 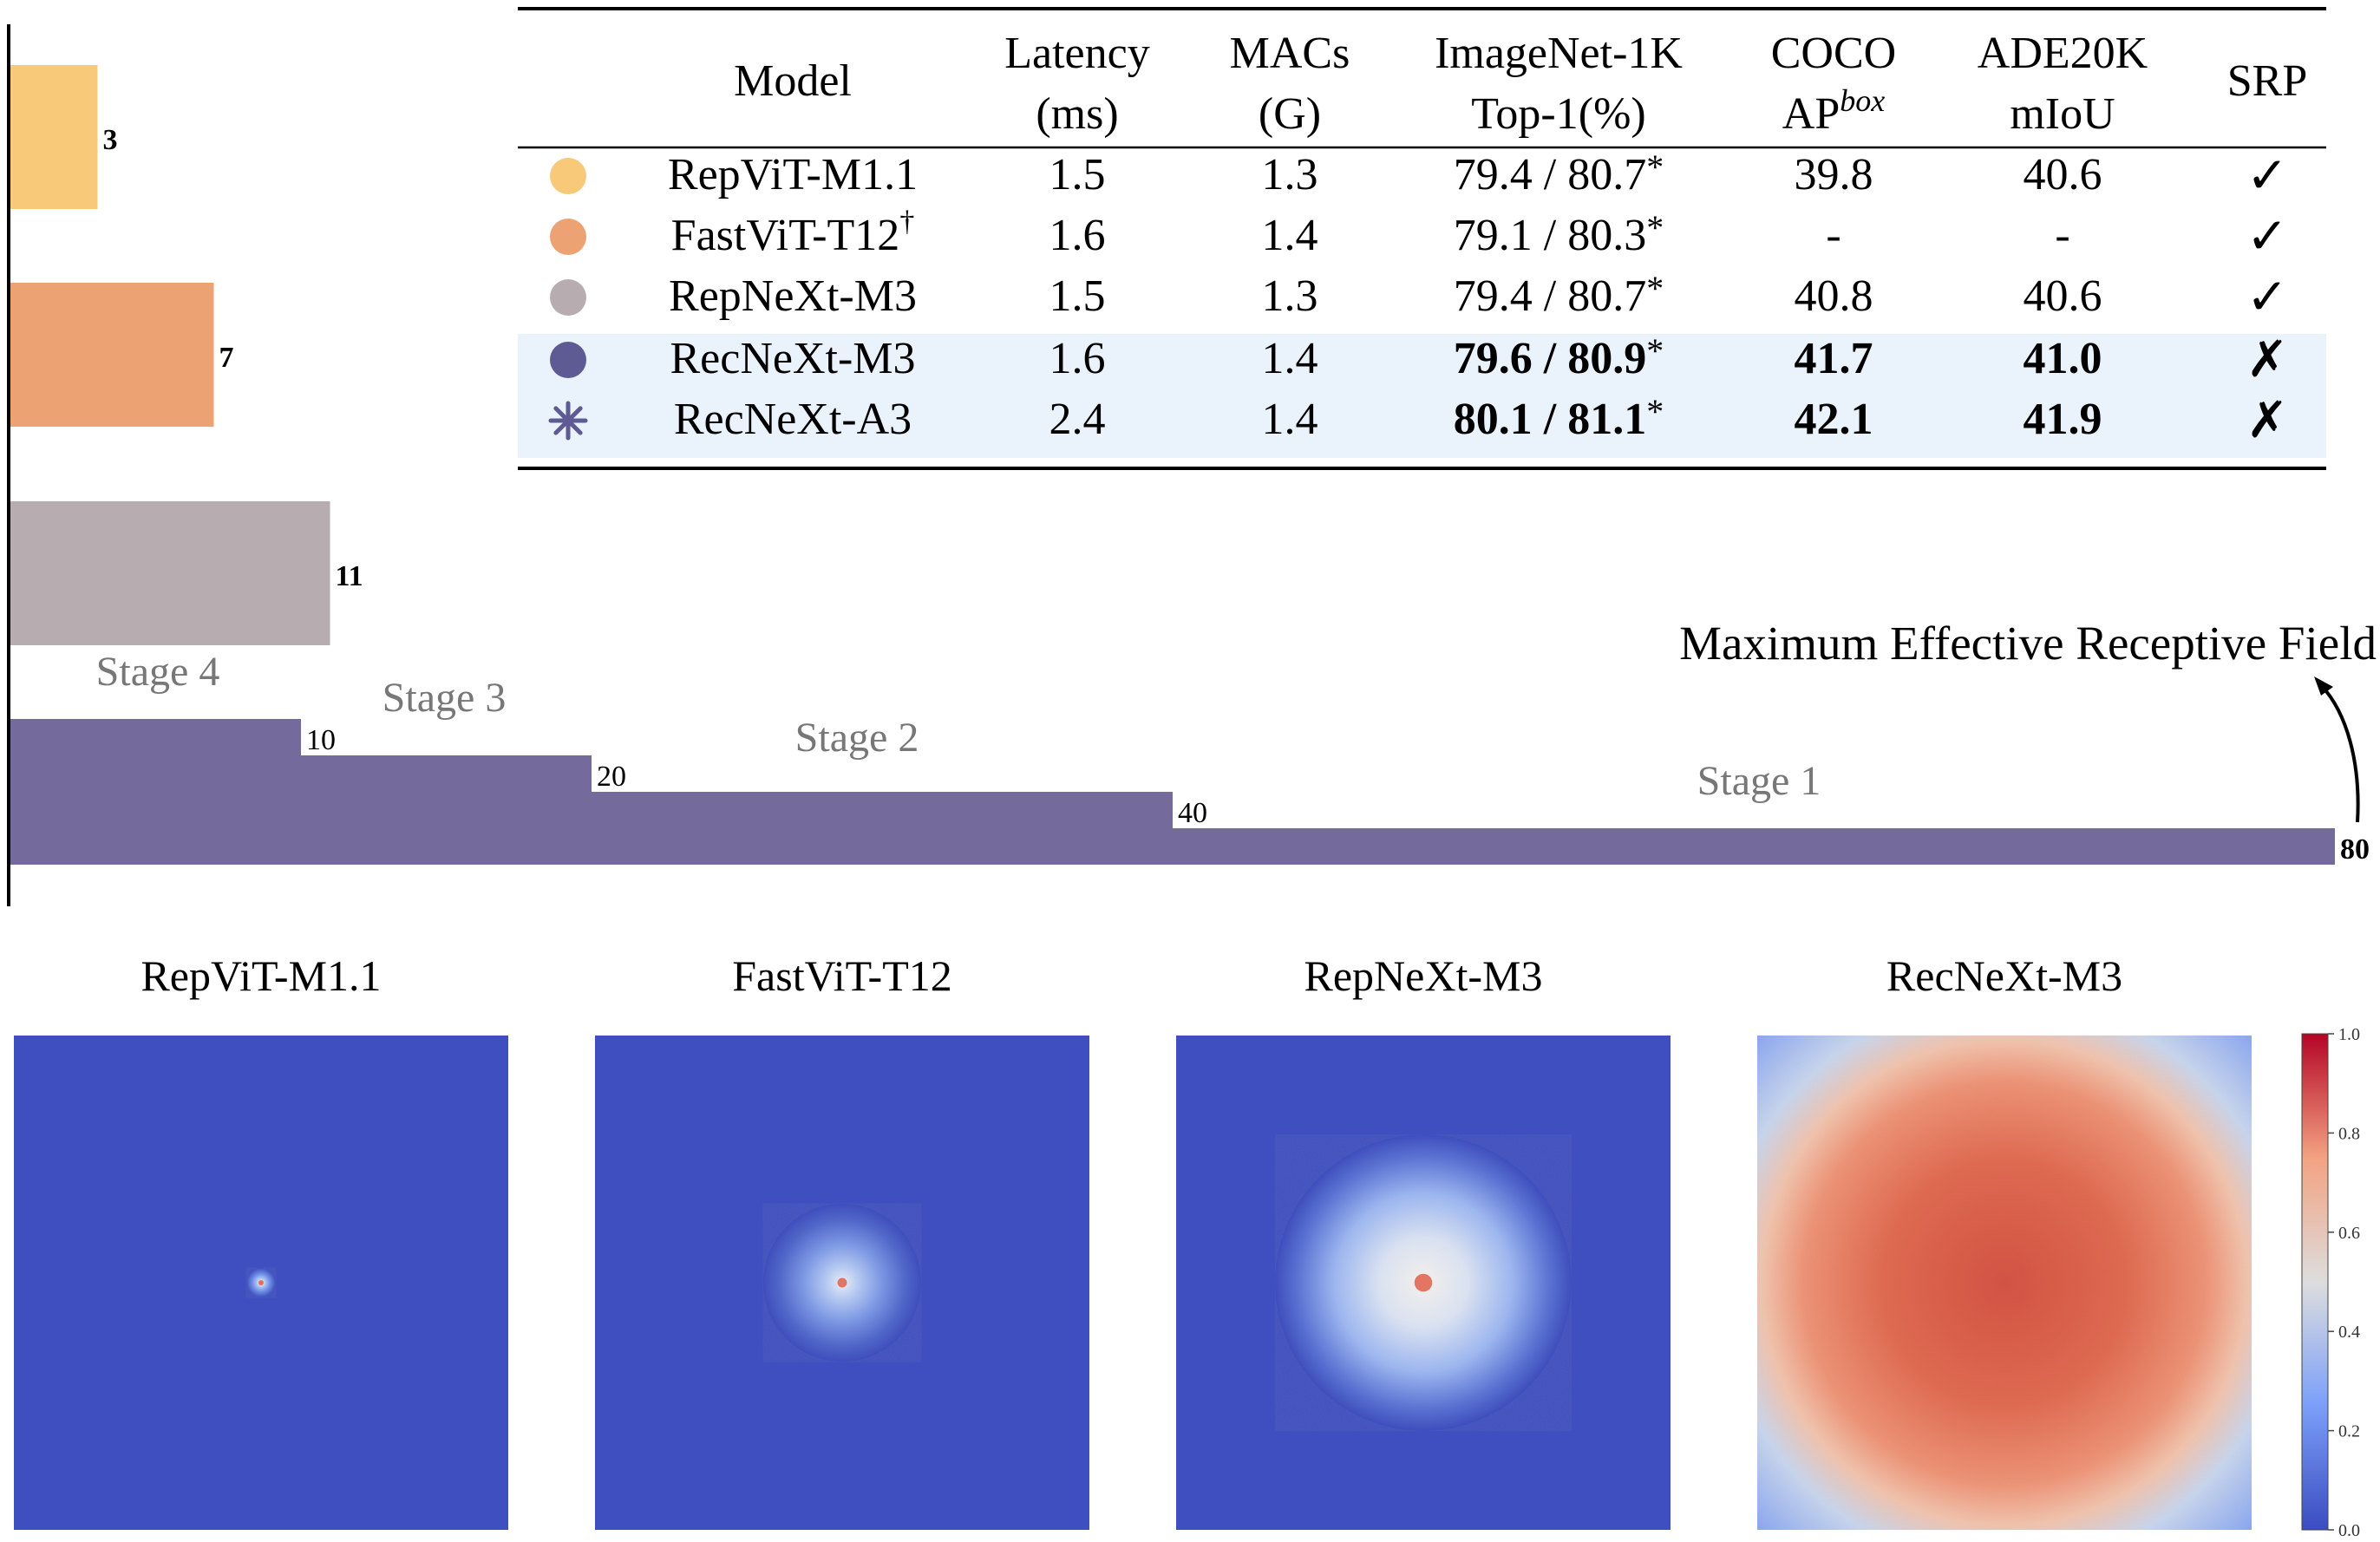 I want to click on highlight-band, so click(x=1422, y=396).